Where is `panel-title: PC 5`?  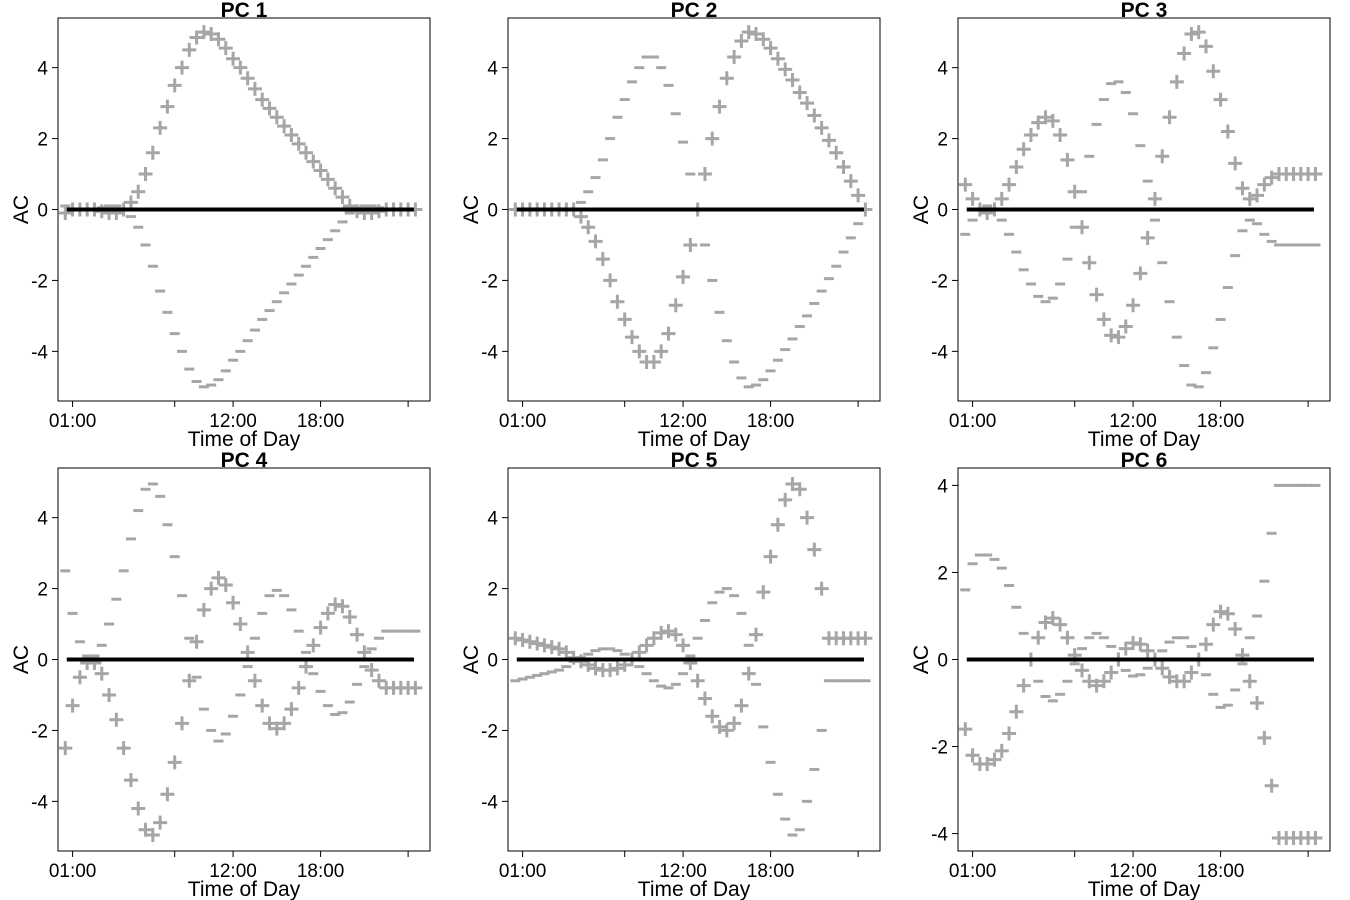
panel-title: PC 5 is located at coordinates (694, 460).